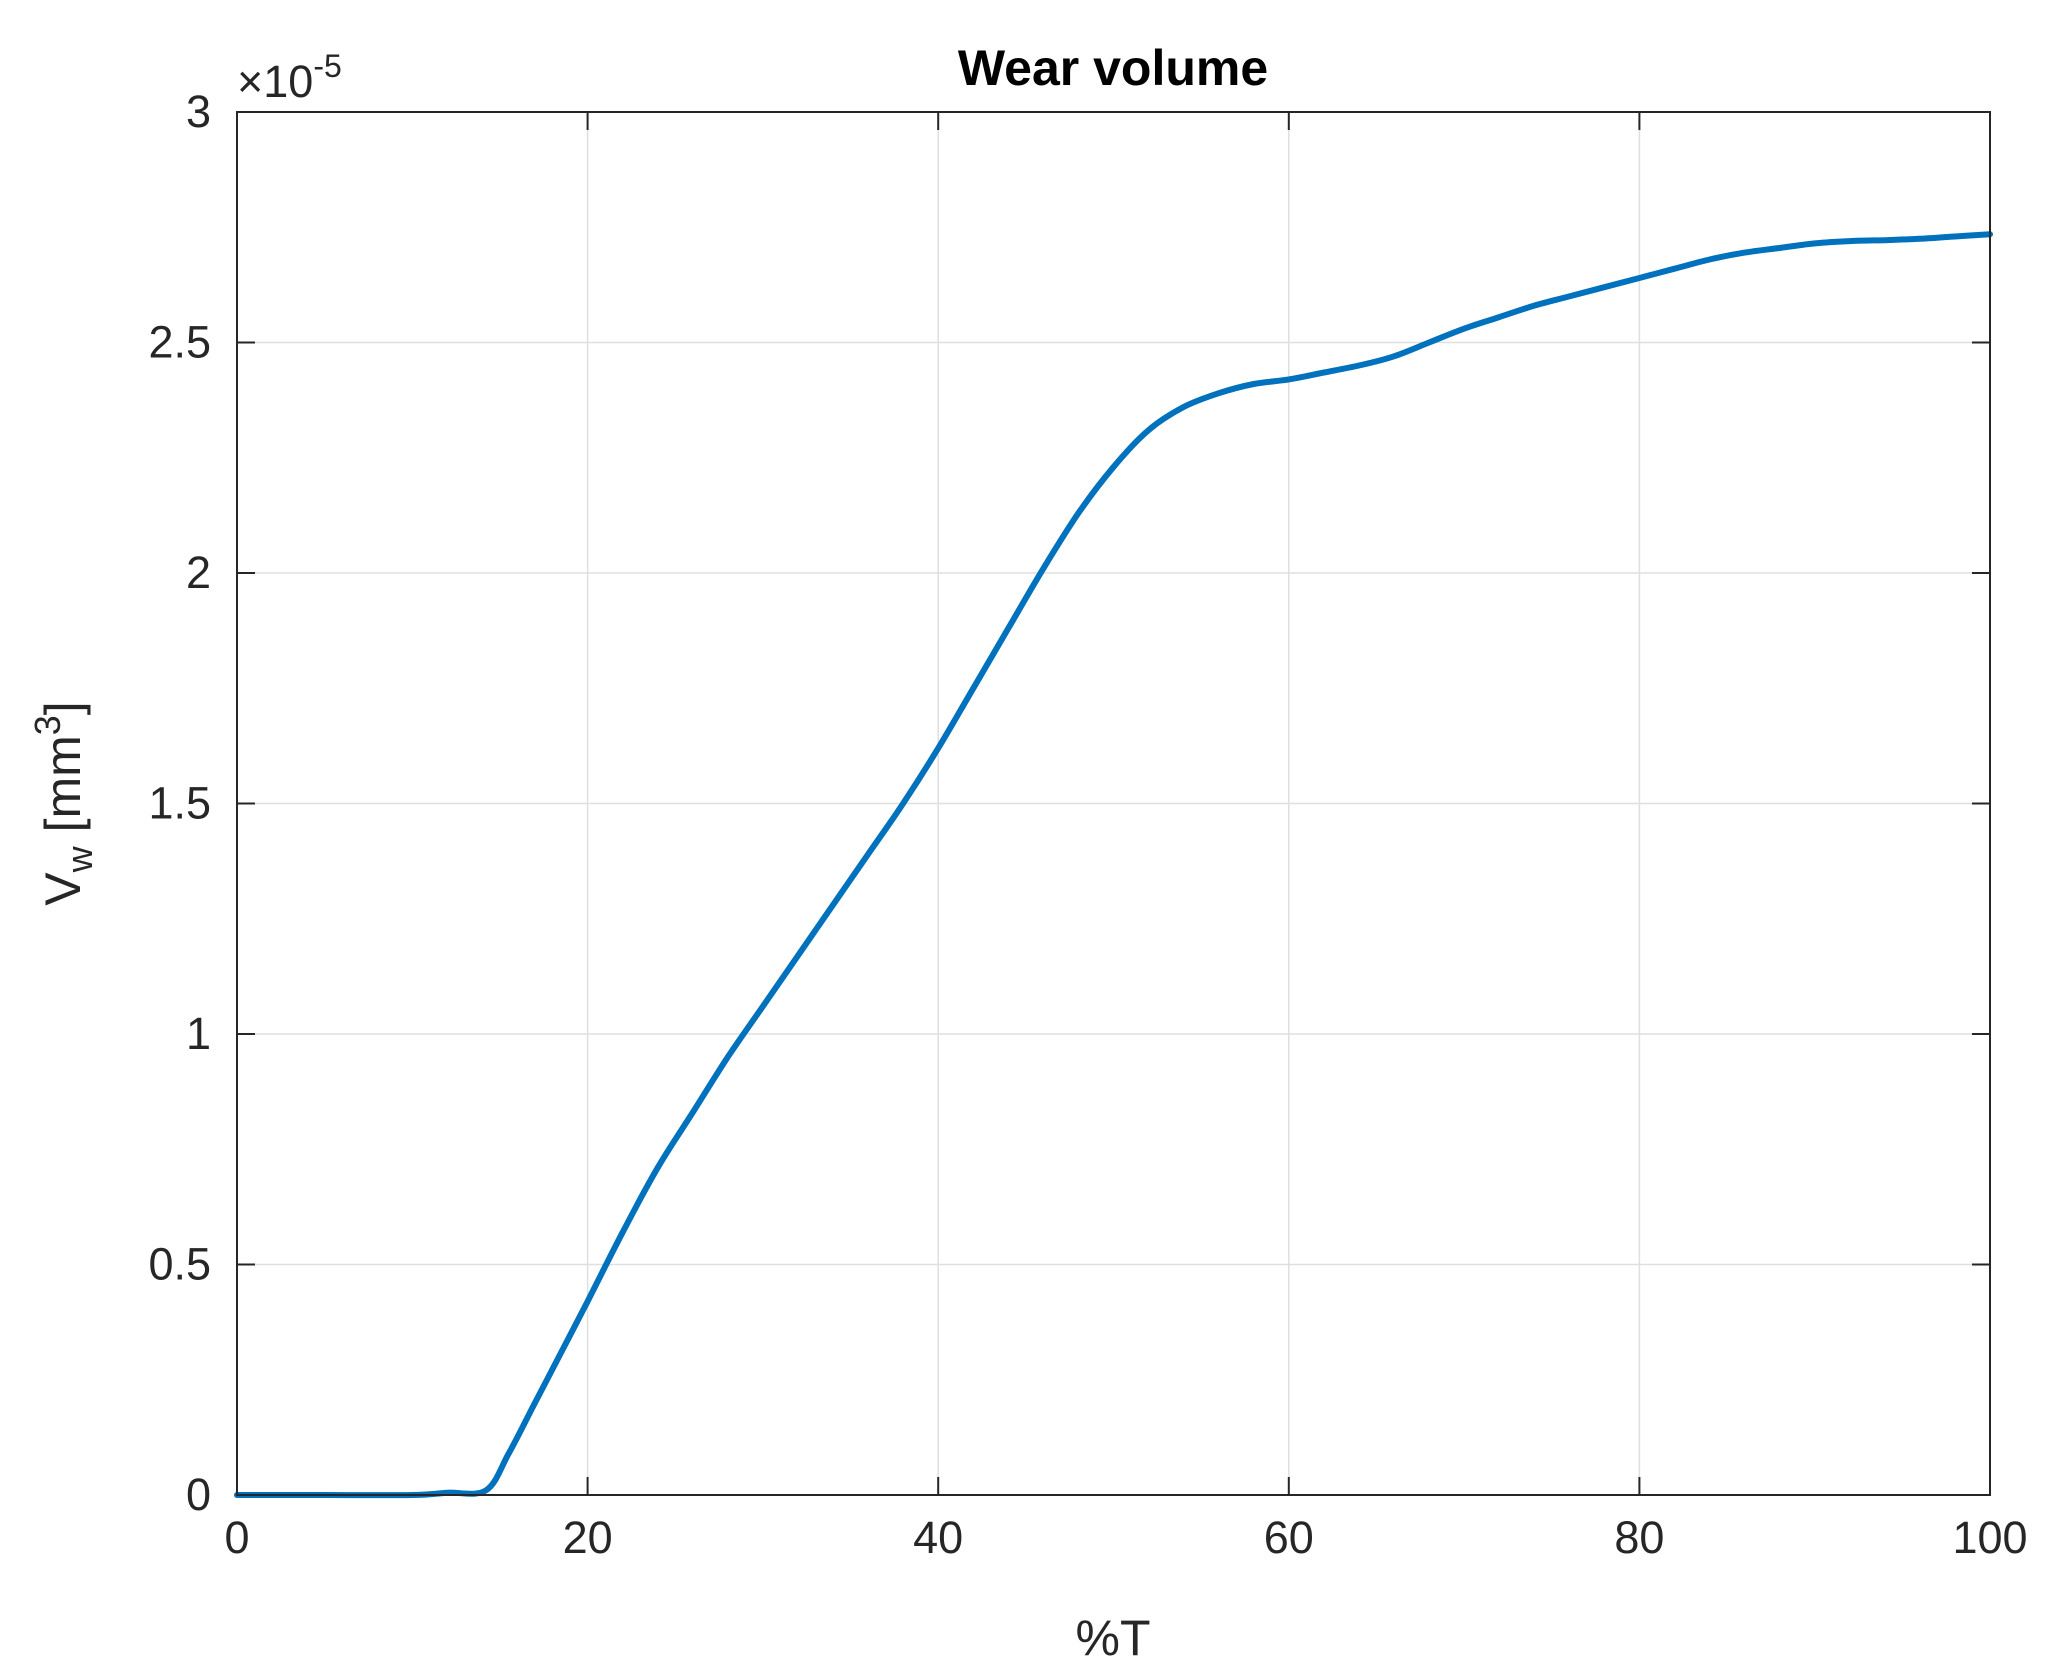 This screenshot has height=1675, width=2056. Describe the element at coordinates (1989, 1537) in the screenshot. I see `x-tick-label: 100` at that location.